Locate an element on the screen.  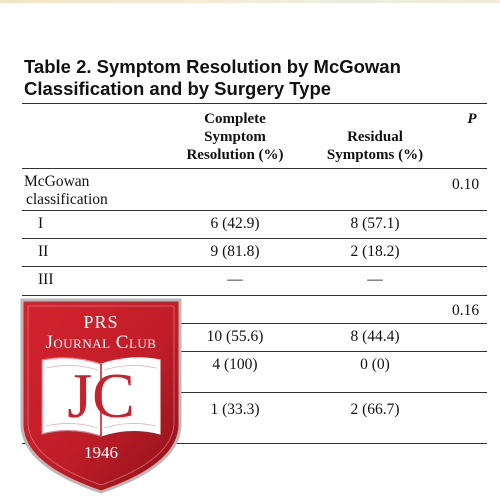
badge-shield-graphic is located at coordinates (101, 396).